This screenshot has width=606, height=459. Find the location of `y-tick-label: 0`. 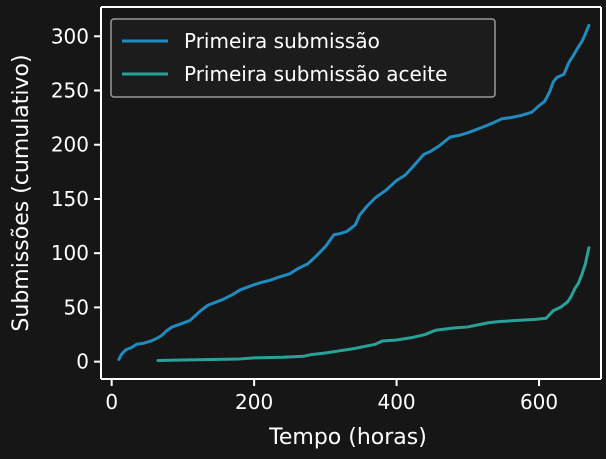

y-tick-label: 0 is located at coordinates (82, 362).